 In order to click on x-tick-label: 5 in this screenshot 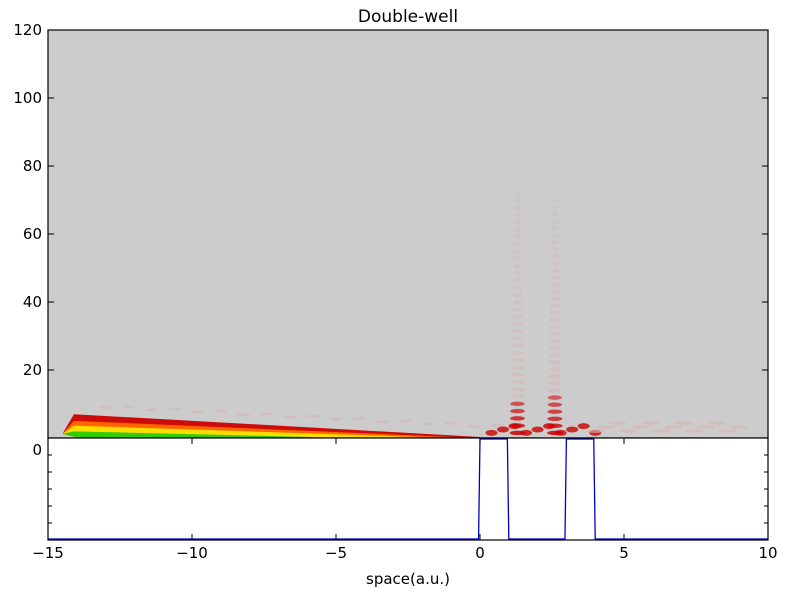, I will do `click(624, 553)`.